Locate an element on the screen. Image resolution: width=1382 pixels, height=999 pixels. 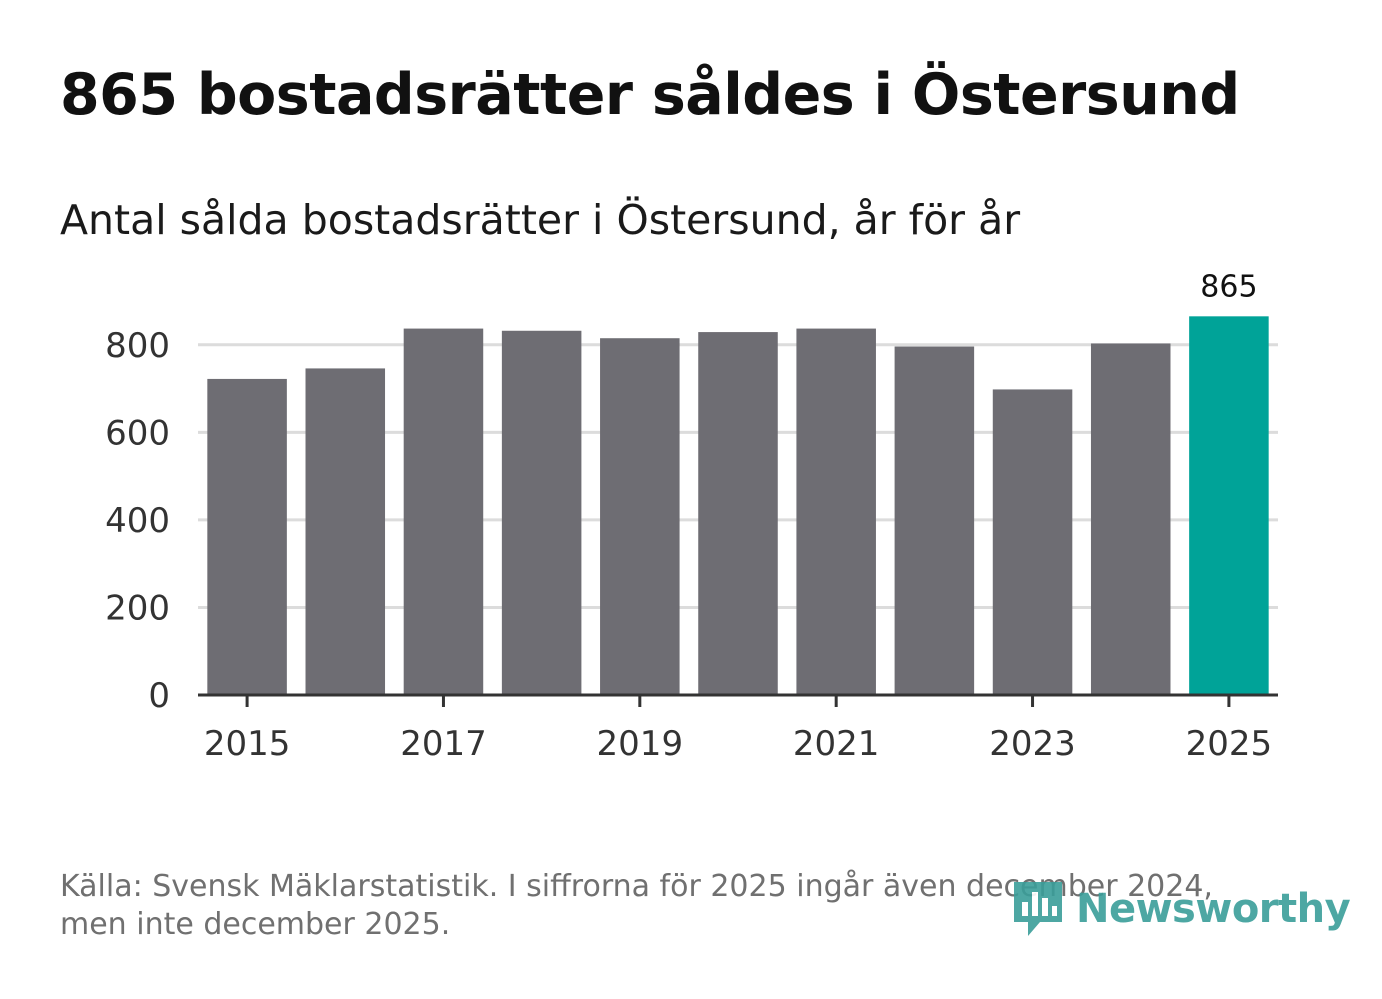
x-tick-label-2015: 2015 is located at coordinates (247, 744).